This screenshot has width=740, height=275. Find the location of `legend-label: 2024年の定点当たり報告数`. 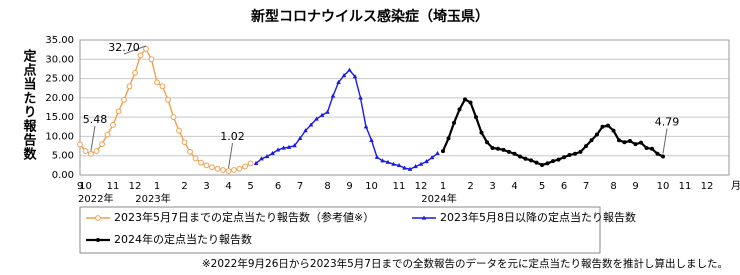

legend-label: 2024年の定点当たり報告数 is located at coordinates (183, 239).